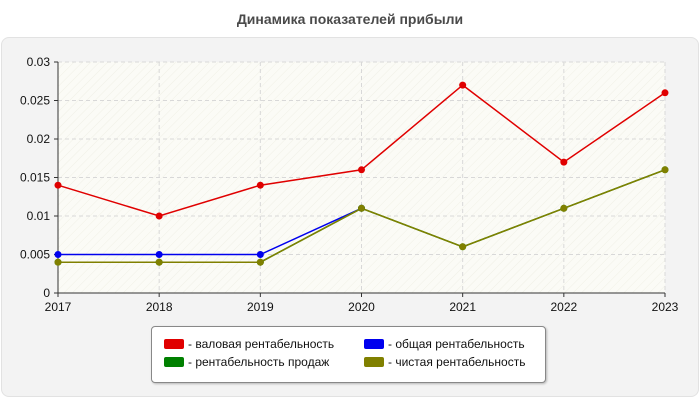 Image resolution: width=700 pixels, height=400 pixels. I want to click on x-tick-label: 2020, so click(361, 307).